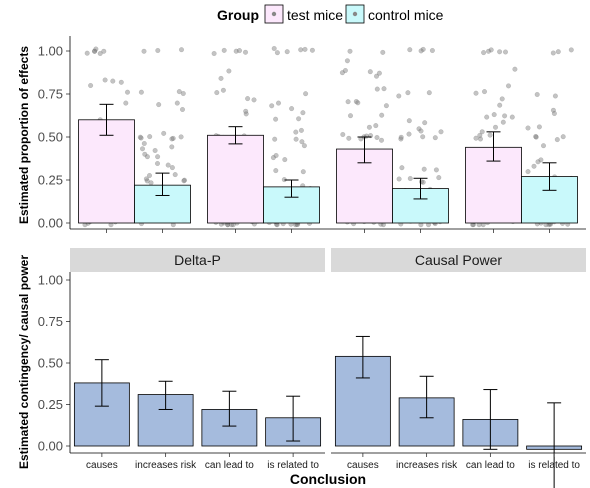 The width and height of the screenshot is (590, 488). I want to click on bar-test-mice-increases-risk, so click(235, 179).